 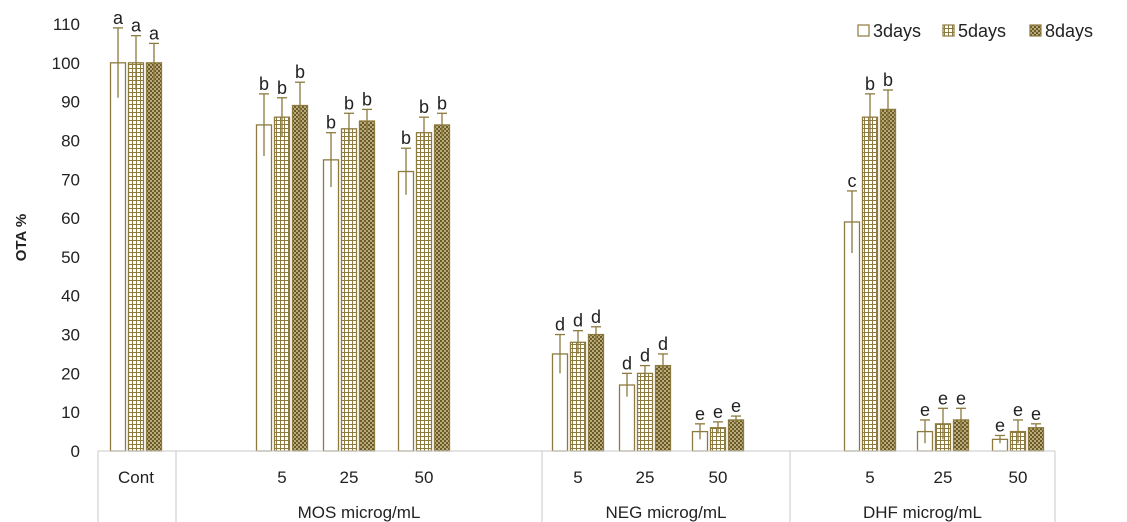 What do you see at coordinates (1069, 31) in the screenshot?
I see `legend-label: 8days` at bounding box center [1069, 31].